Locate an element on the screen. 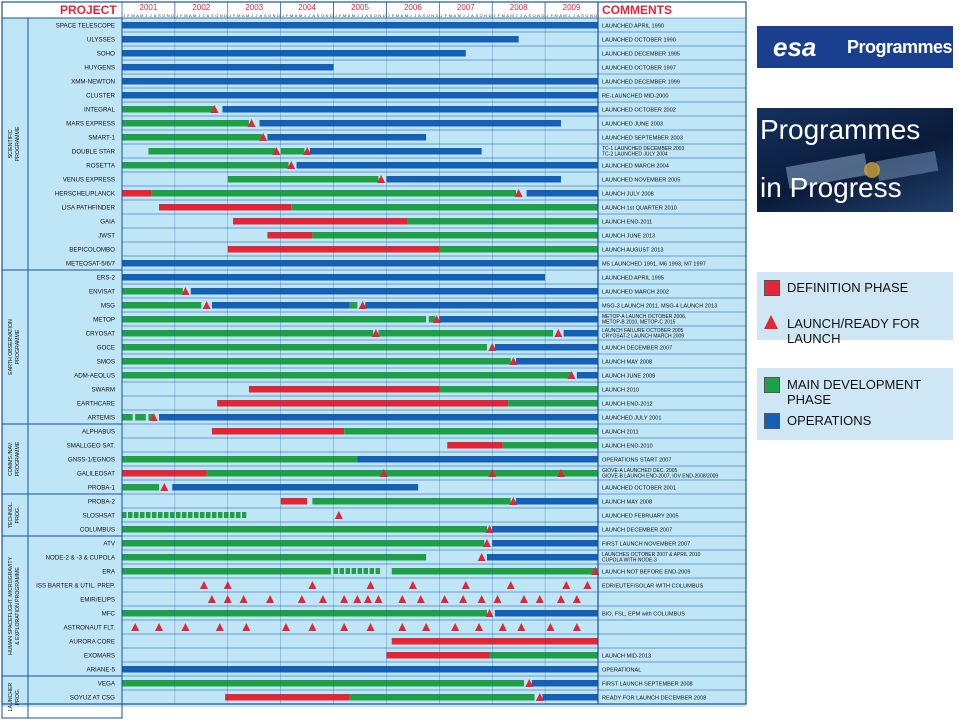 This screenshot has width=959, height=721. project-comment: LAUNCH NOT BEFORE END-2009 is located at coordinates (646, 573).